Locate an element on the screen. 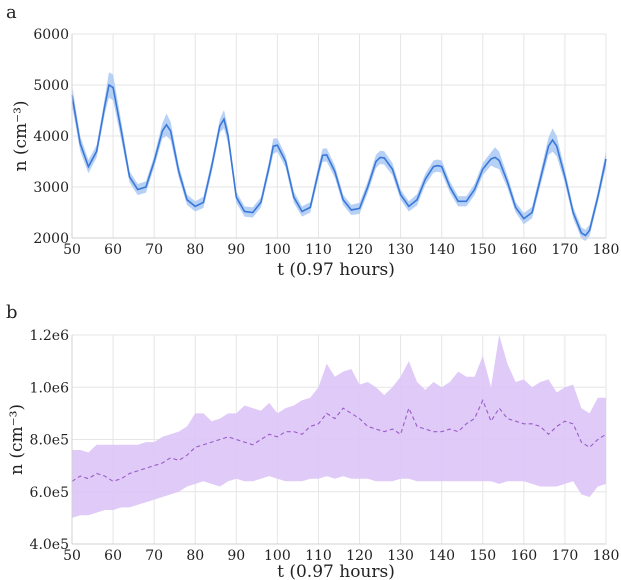  y-tick-label: 4.0e5 is located at coordinates (49, 545).